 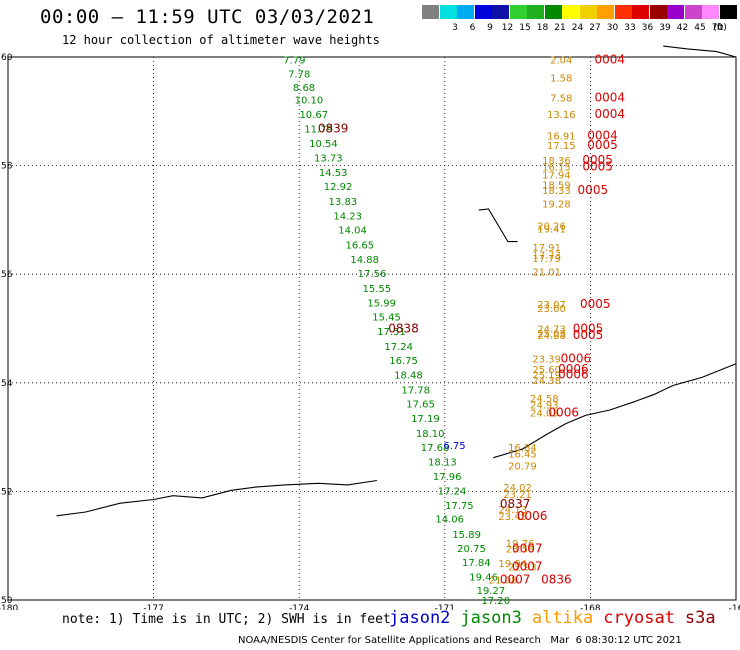 What do you see at coordinates (449, 520) in the screenshot?
I see `data-label-jason3: 14.06` at bounding box center [449, 520].